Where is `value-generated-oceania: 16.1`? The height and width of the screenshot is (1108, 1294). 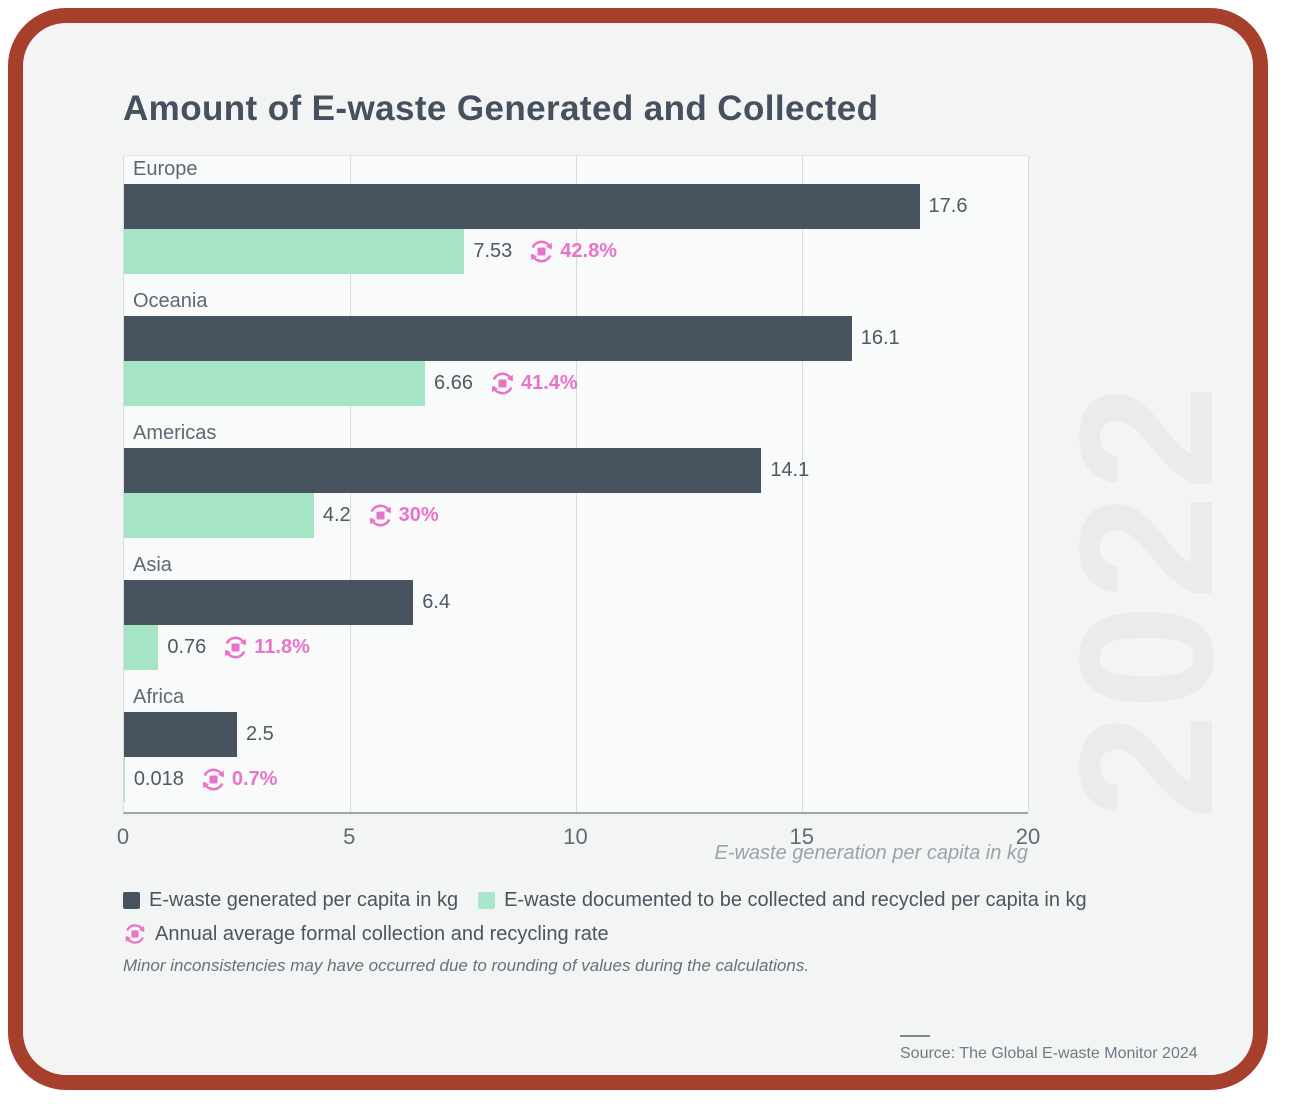
value-generated-oceania: 16.1 is located at coordinates (880, 338).